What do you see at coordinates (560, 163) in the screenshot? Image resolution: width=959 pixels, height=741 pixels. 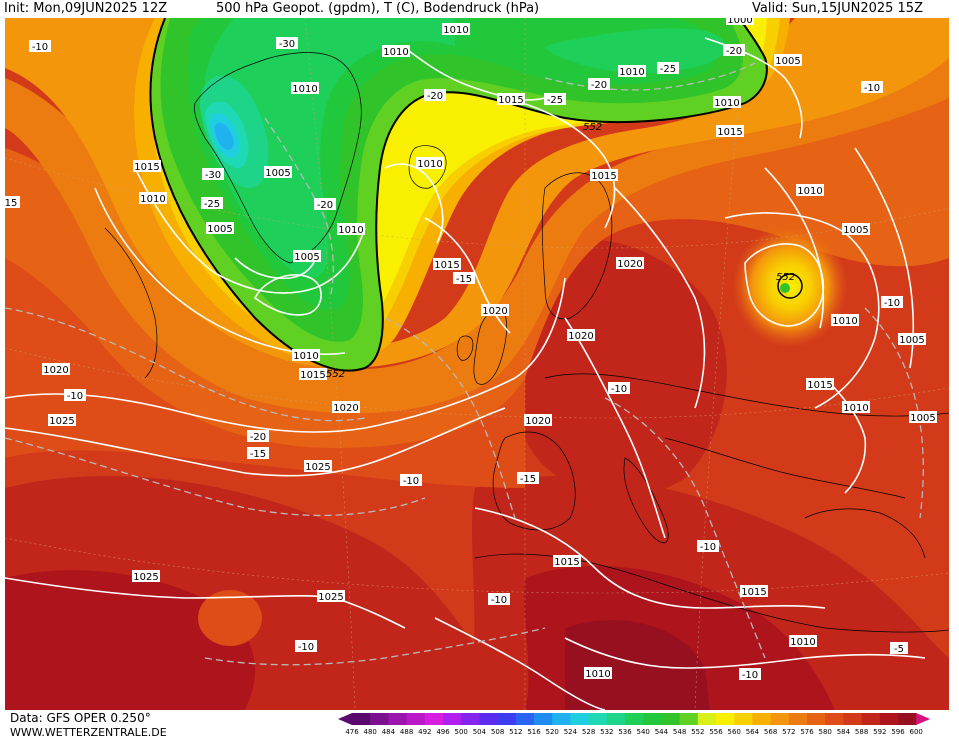 I see `isobar-1015-c` at bounding box center [560, 163].